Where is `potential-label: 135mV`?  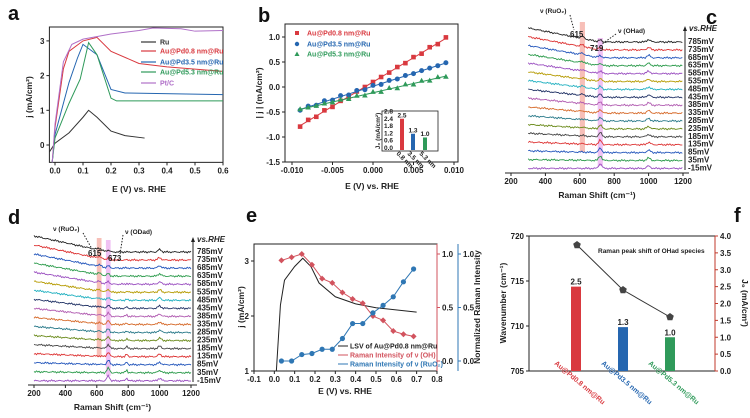 potential-label: 135mV is located at coordinates (701, 144).